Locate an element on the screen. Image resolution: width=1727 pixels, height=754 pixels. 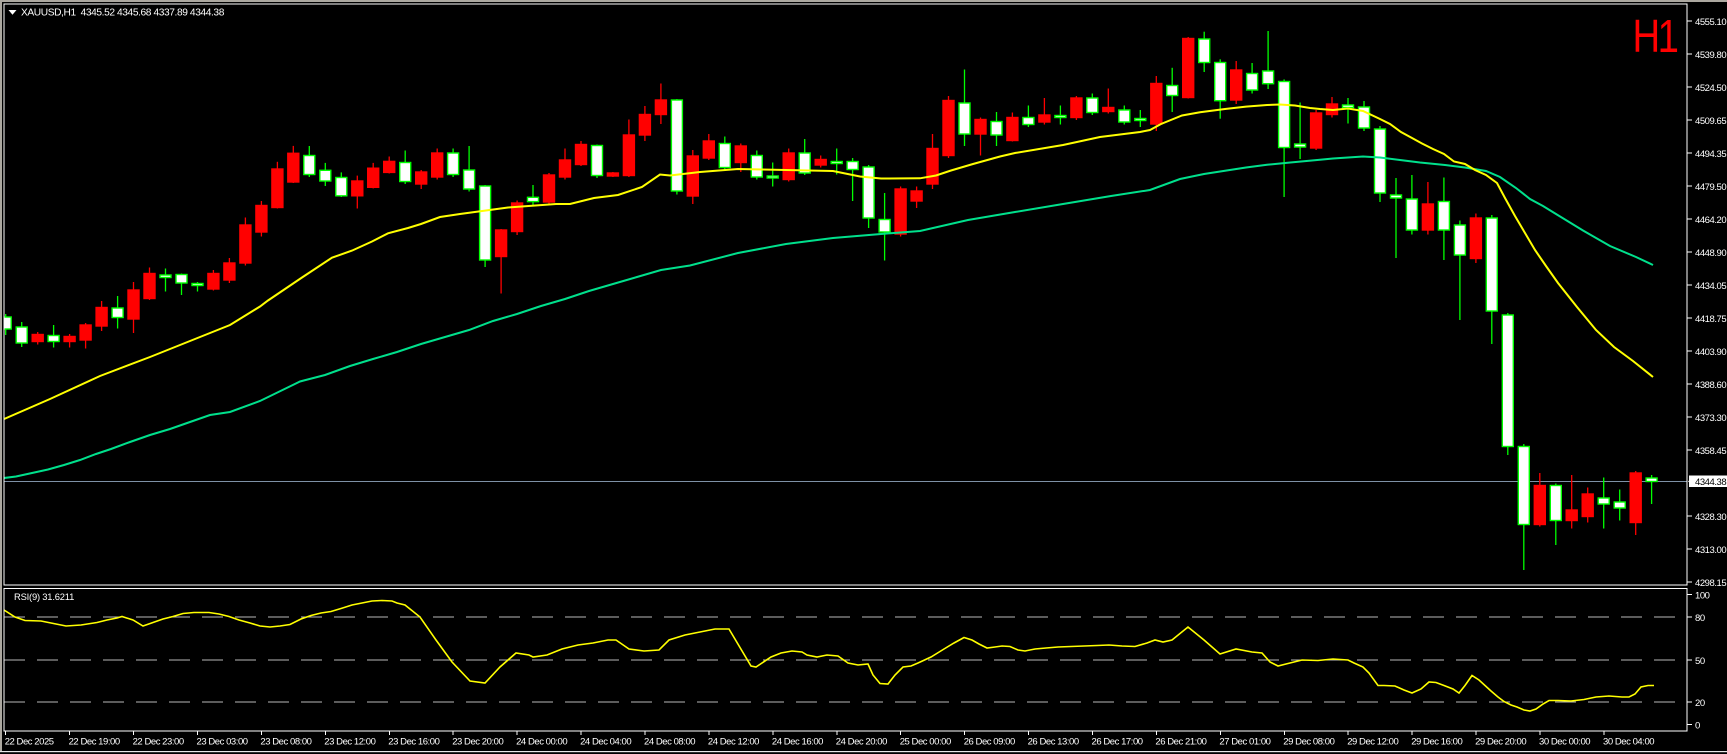
svg-text: 23 Dec 16:00 is located at coordinates (413, 742).